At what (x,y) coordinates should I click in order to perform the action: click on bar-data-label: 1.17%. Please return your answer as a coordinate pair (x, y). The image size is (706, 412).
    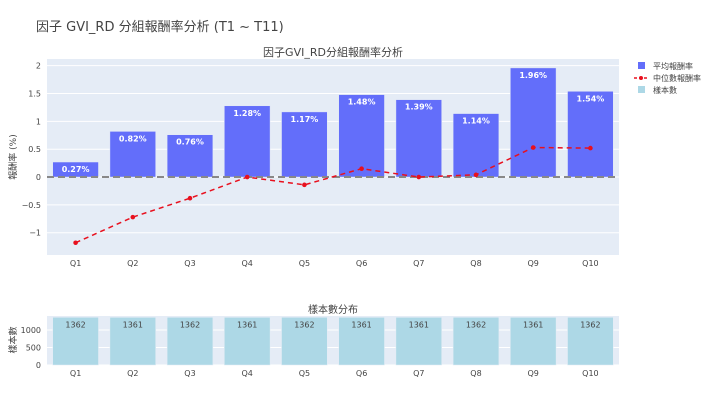
    Looking at the image, I should click on (305, 119).